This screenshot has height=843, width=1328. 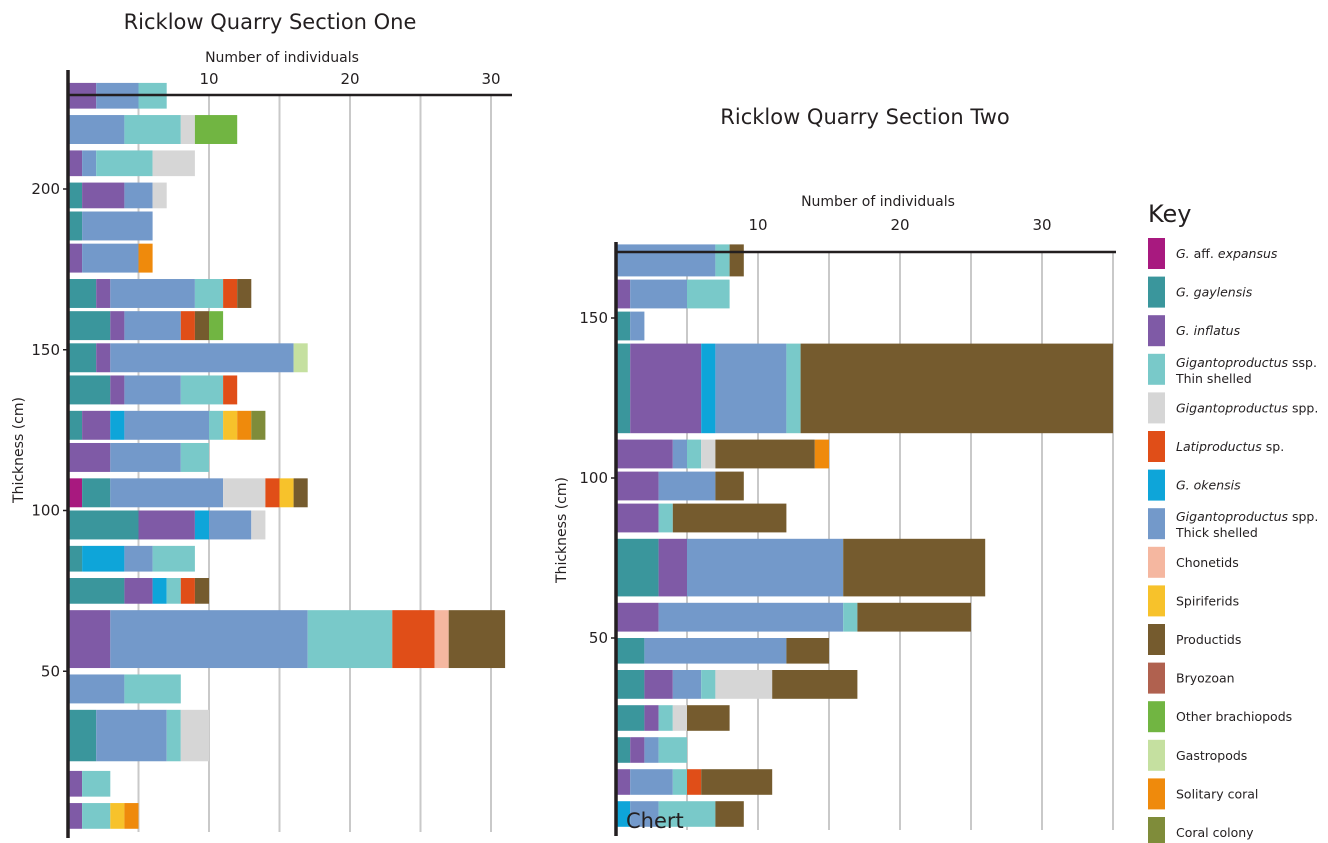 I want to click on x-tick-label: 10, so click(x=757, y=225).